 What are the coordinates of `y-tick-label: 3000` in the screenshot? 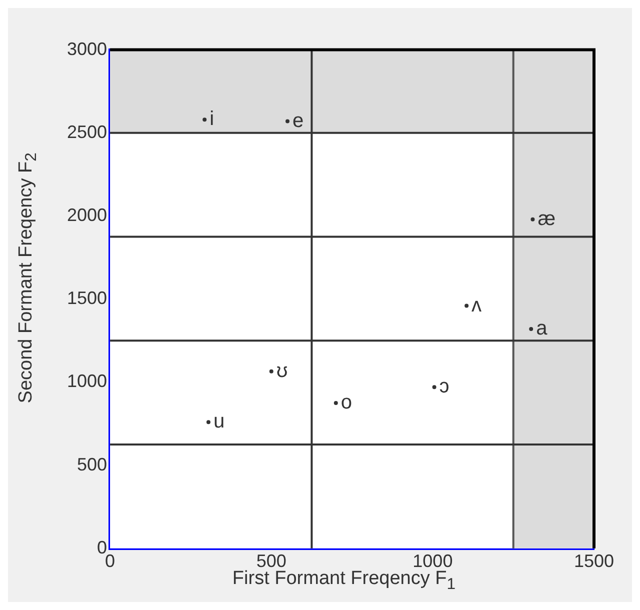 It's located at (87, 48).